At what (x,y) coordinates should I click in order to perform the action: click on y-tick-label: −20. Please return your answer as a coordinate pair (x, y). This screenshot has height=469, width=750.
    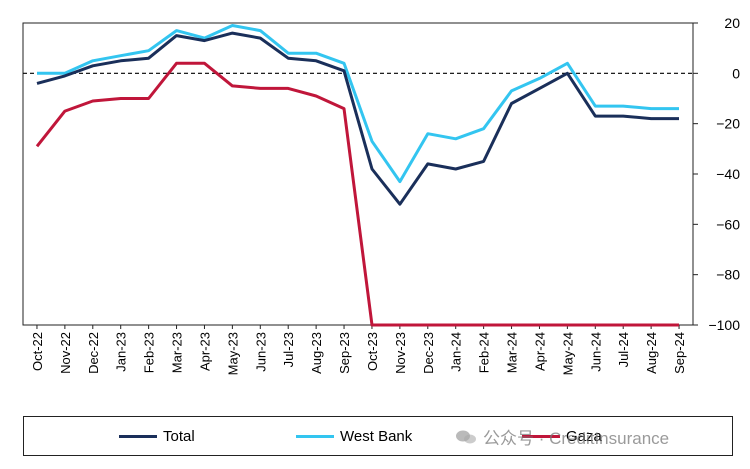
    Looking at the image, I should click on (728, 124).